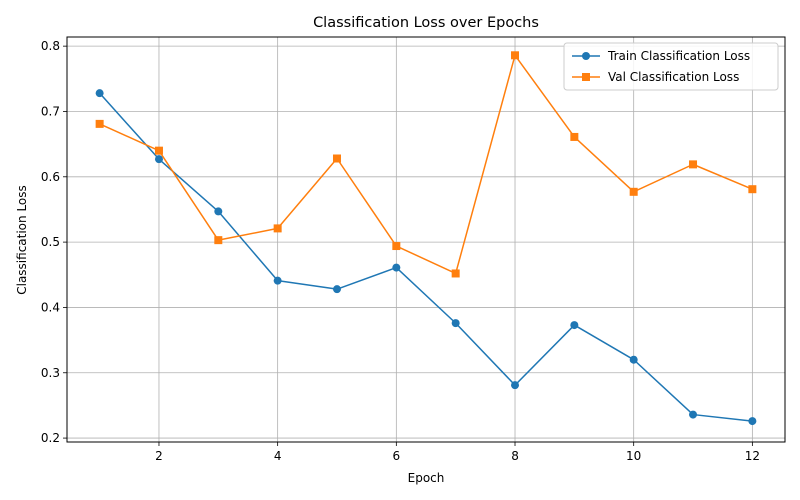 The image size is (800, 500). I want to click on y-axis-label: Classification Loss, so click(22, 240).